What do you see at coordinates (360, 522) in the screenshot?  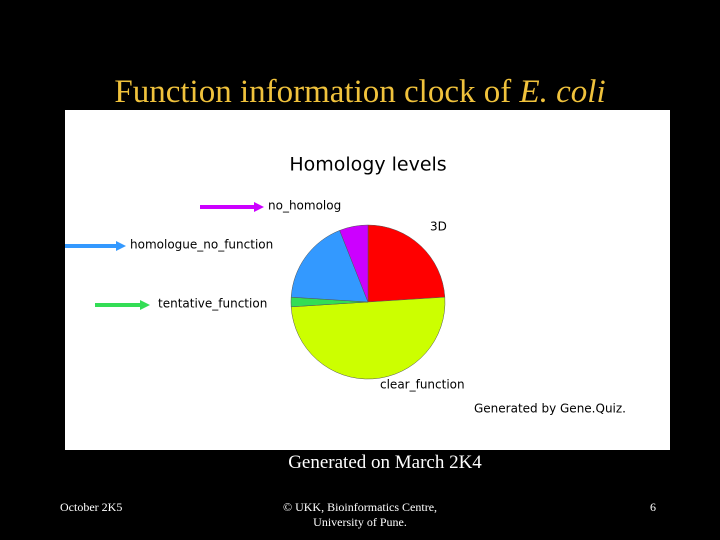 I see `credit-line: University of Pune.` at bounding box center [360, 522].